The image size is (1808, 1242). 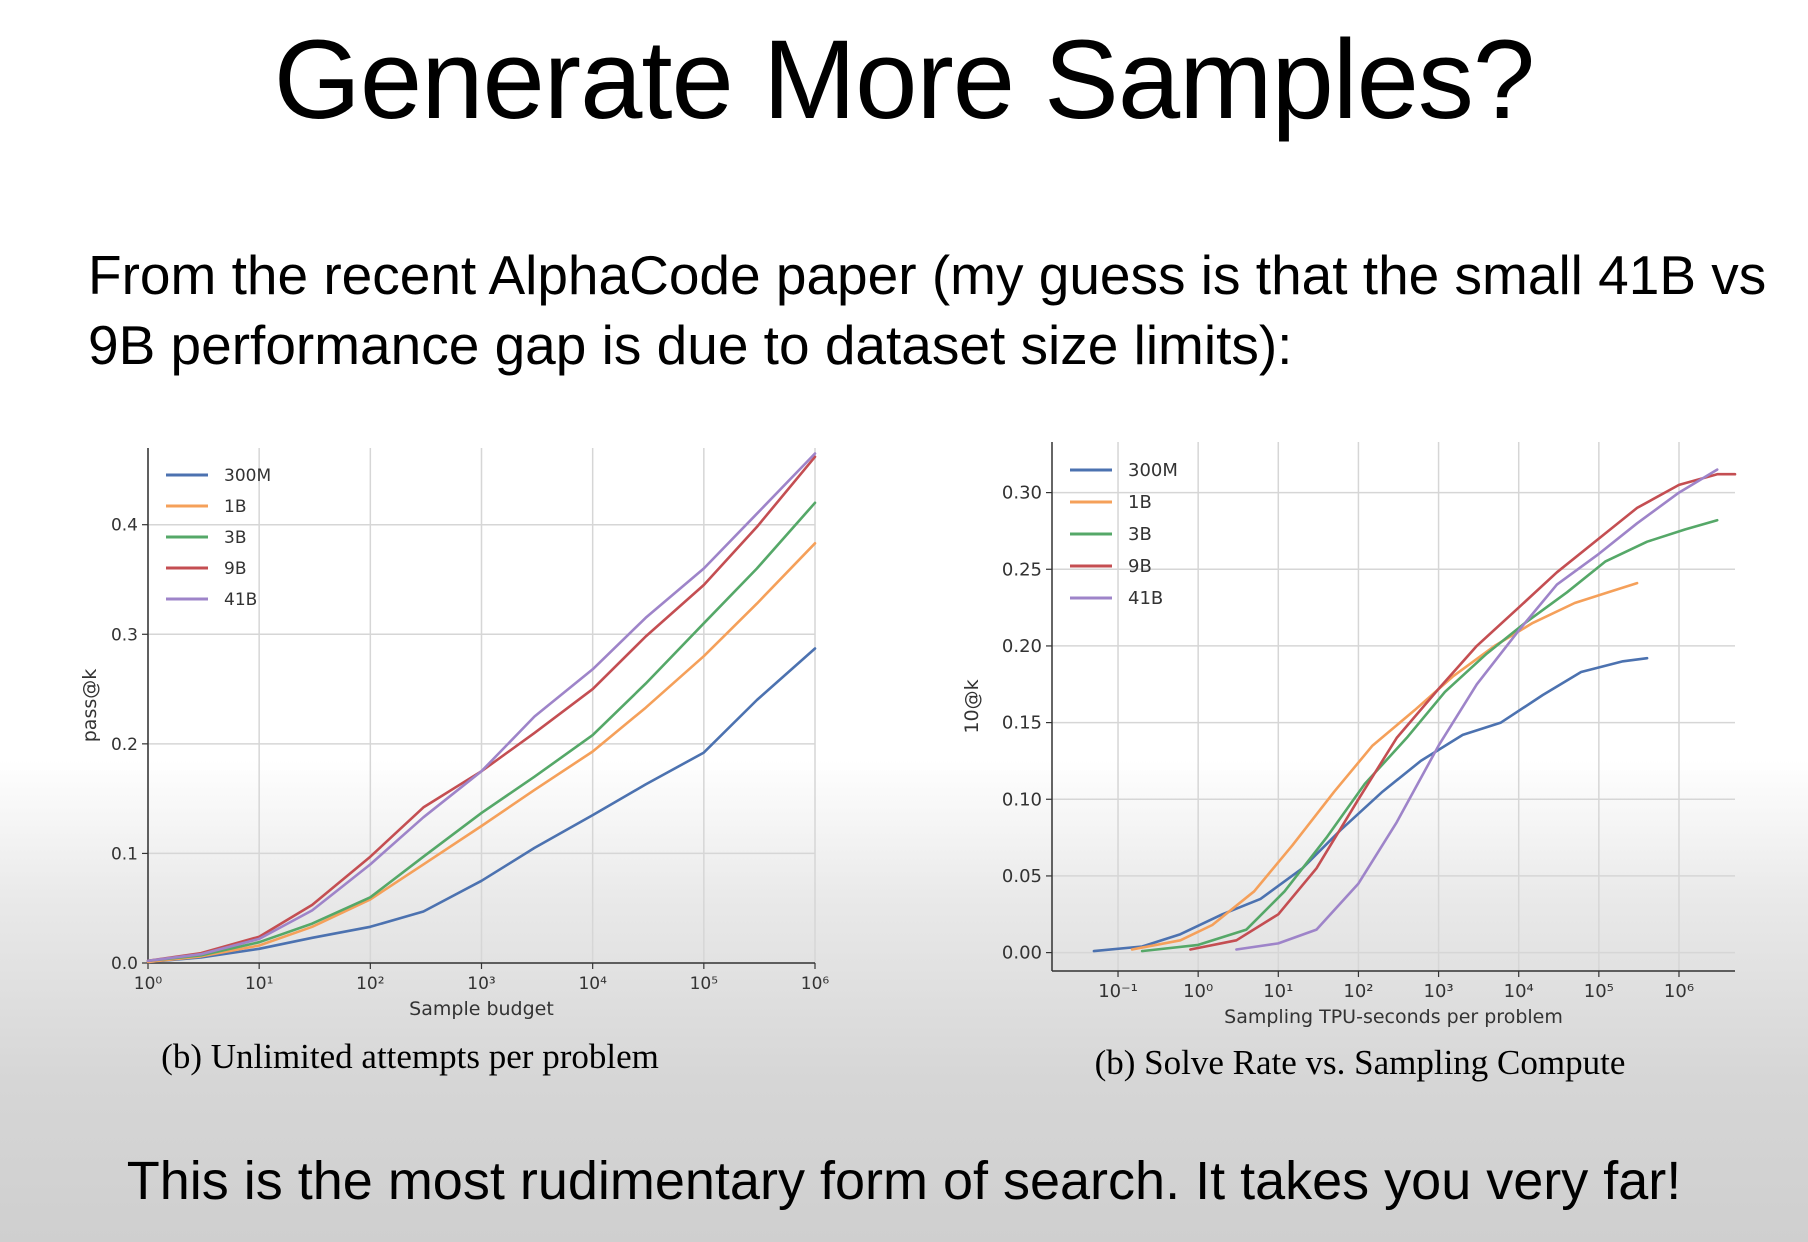 I want to click on y-axis-label: 10@k, so click(x=972, y=706).